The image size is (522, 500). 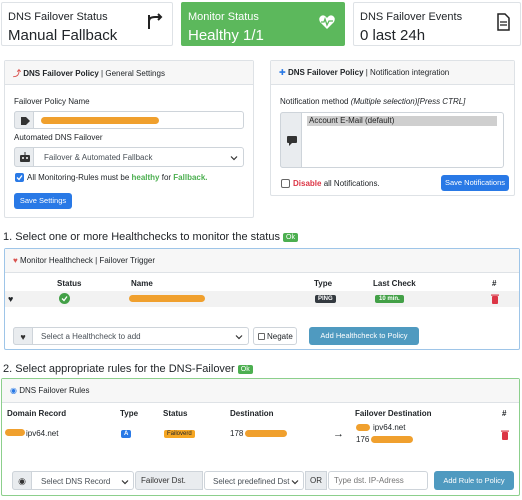 I want to click on save-settings-button: Save Settings, so click(x=43, y=201).